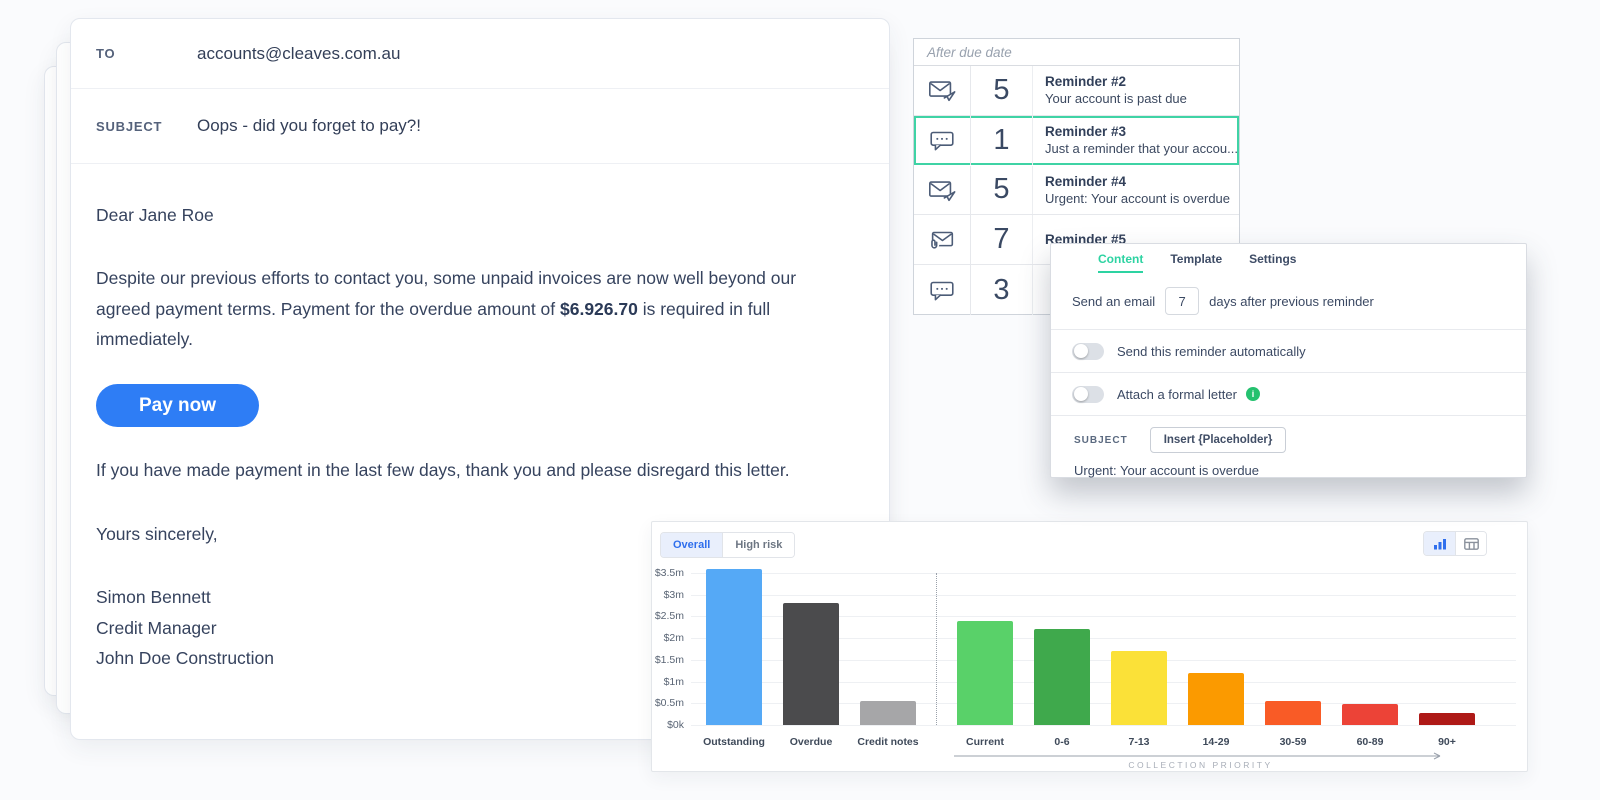 This screenshot has height=800, width=1600. What do you see at coordinates (1211, 351) in the screenshot?
I see `auto-send-label: Send this reminder automatically` at bounding box center [1211, 351].